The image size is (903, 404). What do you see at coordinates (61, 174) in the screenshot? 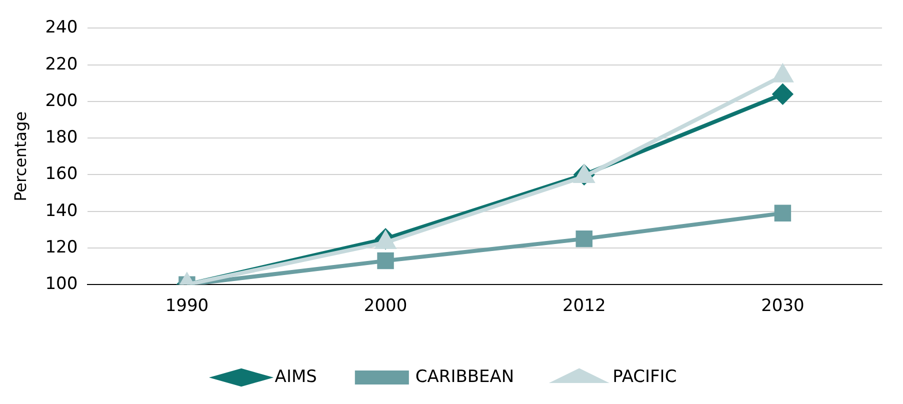
I see `y-tick-label: 160` at bounding box center [61, 174].